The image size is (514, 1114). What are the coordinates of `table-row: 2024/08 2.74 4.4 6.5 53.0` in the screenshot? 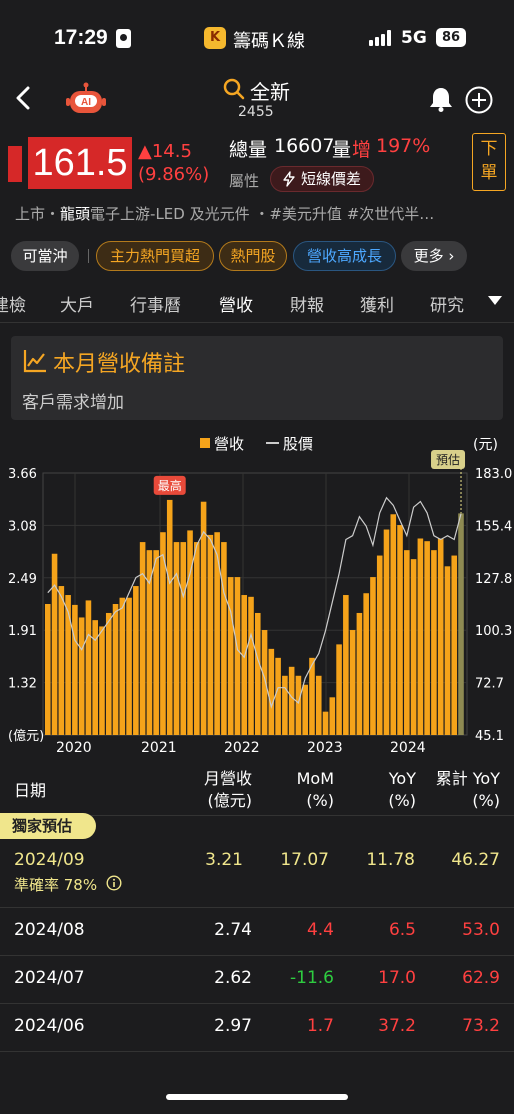 It's located at (257, 931).